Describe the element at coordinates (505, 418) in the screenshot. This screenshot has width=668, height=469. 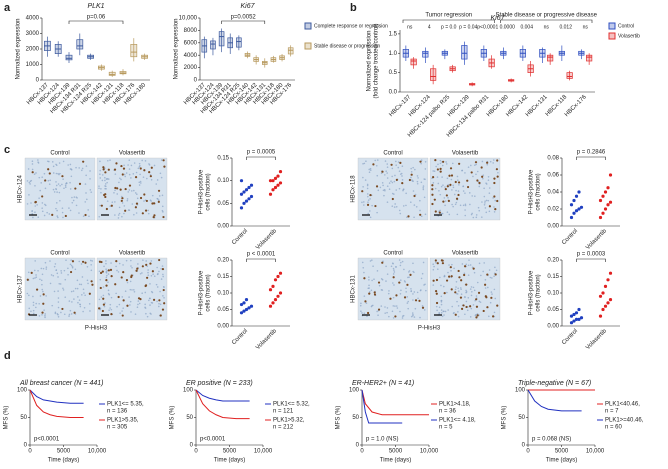
I see `y-axis-label: MFS (%)` at that location.